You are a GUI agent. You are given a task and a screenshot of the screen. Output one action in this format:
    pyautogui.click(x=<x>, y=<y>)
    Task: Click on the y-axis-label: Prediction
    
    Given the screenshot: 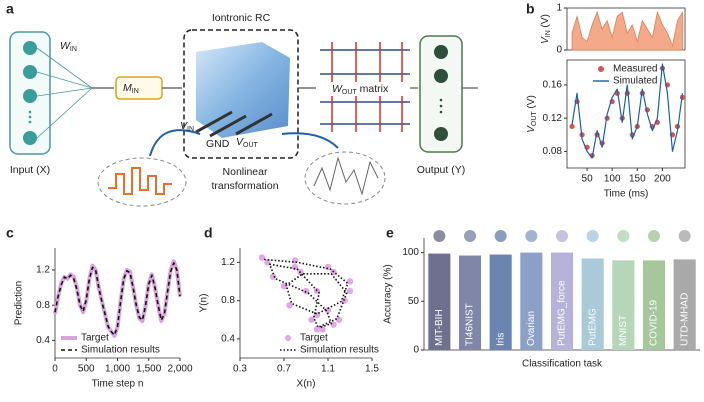 What is the action you would take?
    pyautogui.click(x=19, y=303)
    